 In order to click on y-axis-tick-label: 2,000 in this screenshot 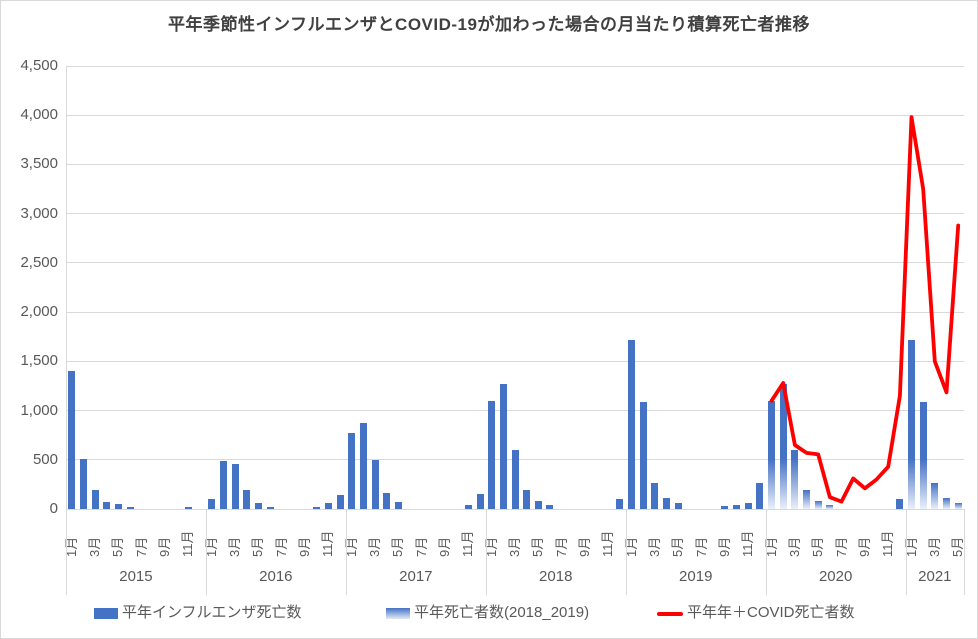, I will do `click(39, 312)`.